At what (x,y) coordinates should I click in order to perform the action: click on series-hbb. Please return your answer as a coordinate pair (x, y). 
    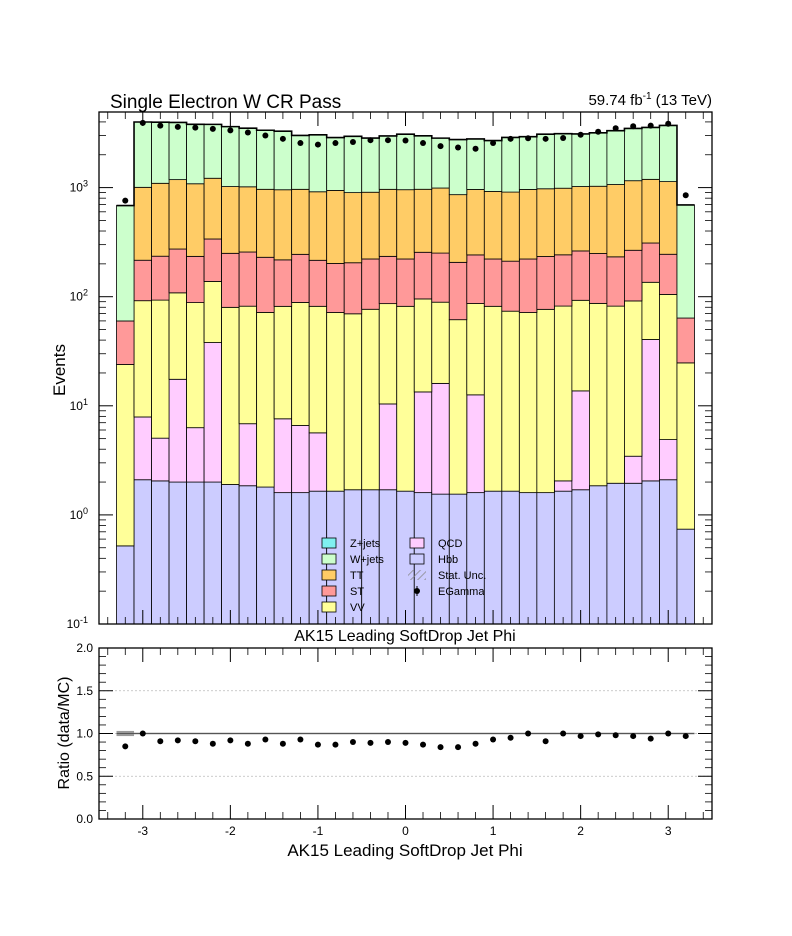
    Looking at the image, I should click on (405, 551).